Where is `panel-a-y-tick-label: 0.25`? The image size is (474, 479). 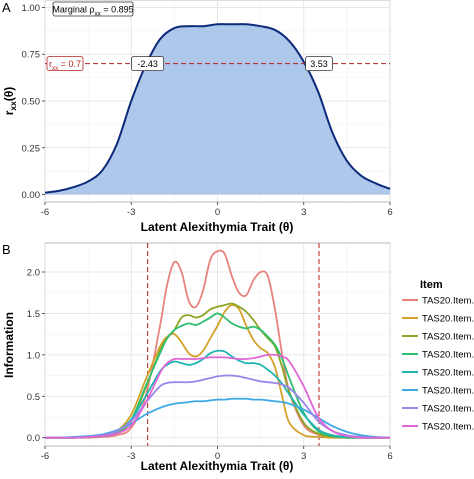
panel-a-y-tick-label: 0.25 is located at coordinates (31, 148).